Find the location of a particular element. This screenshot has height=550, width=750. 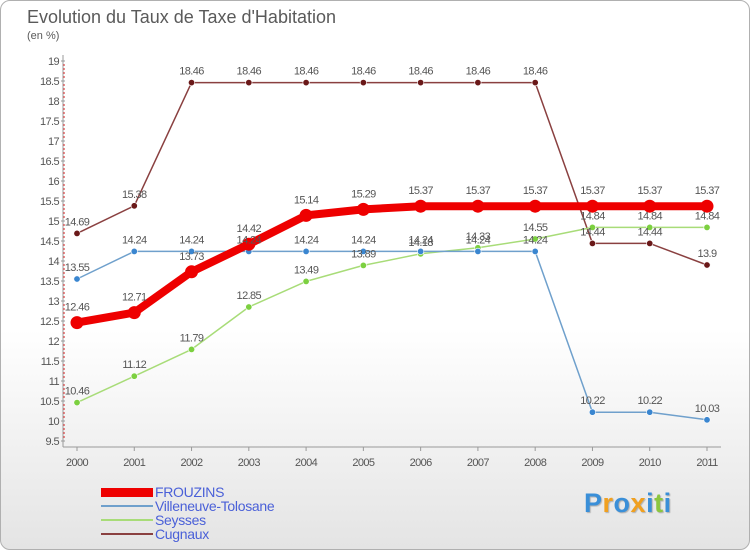

data-label: 10.46 is located at coordinates (77, 392).